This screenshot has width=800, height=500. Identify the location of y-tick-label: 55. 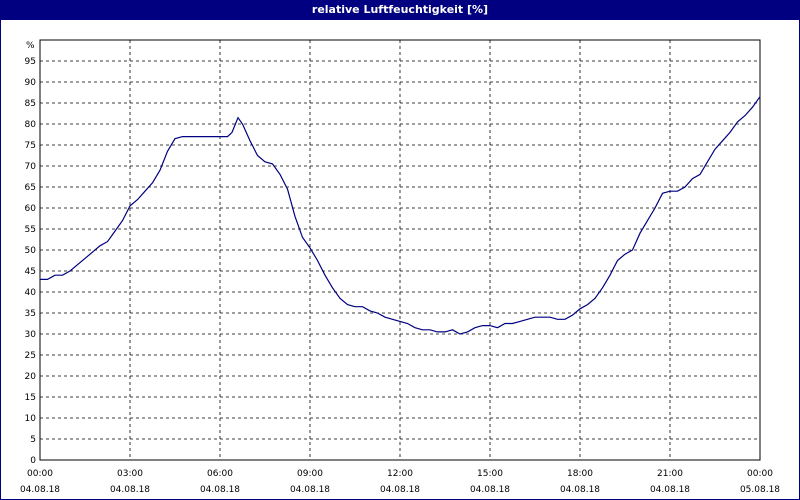
(30, 230).